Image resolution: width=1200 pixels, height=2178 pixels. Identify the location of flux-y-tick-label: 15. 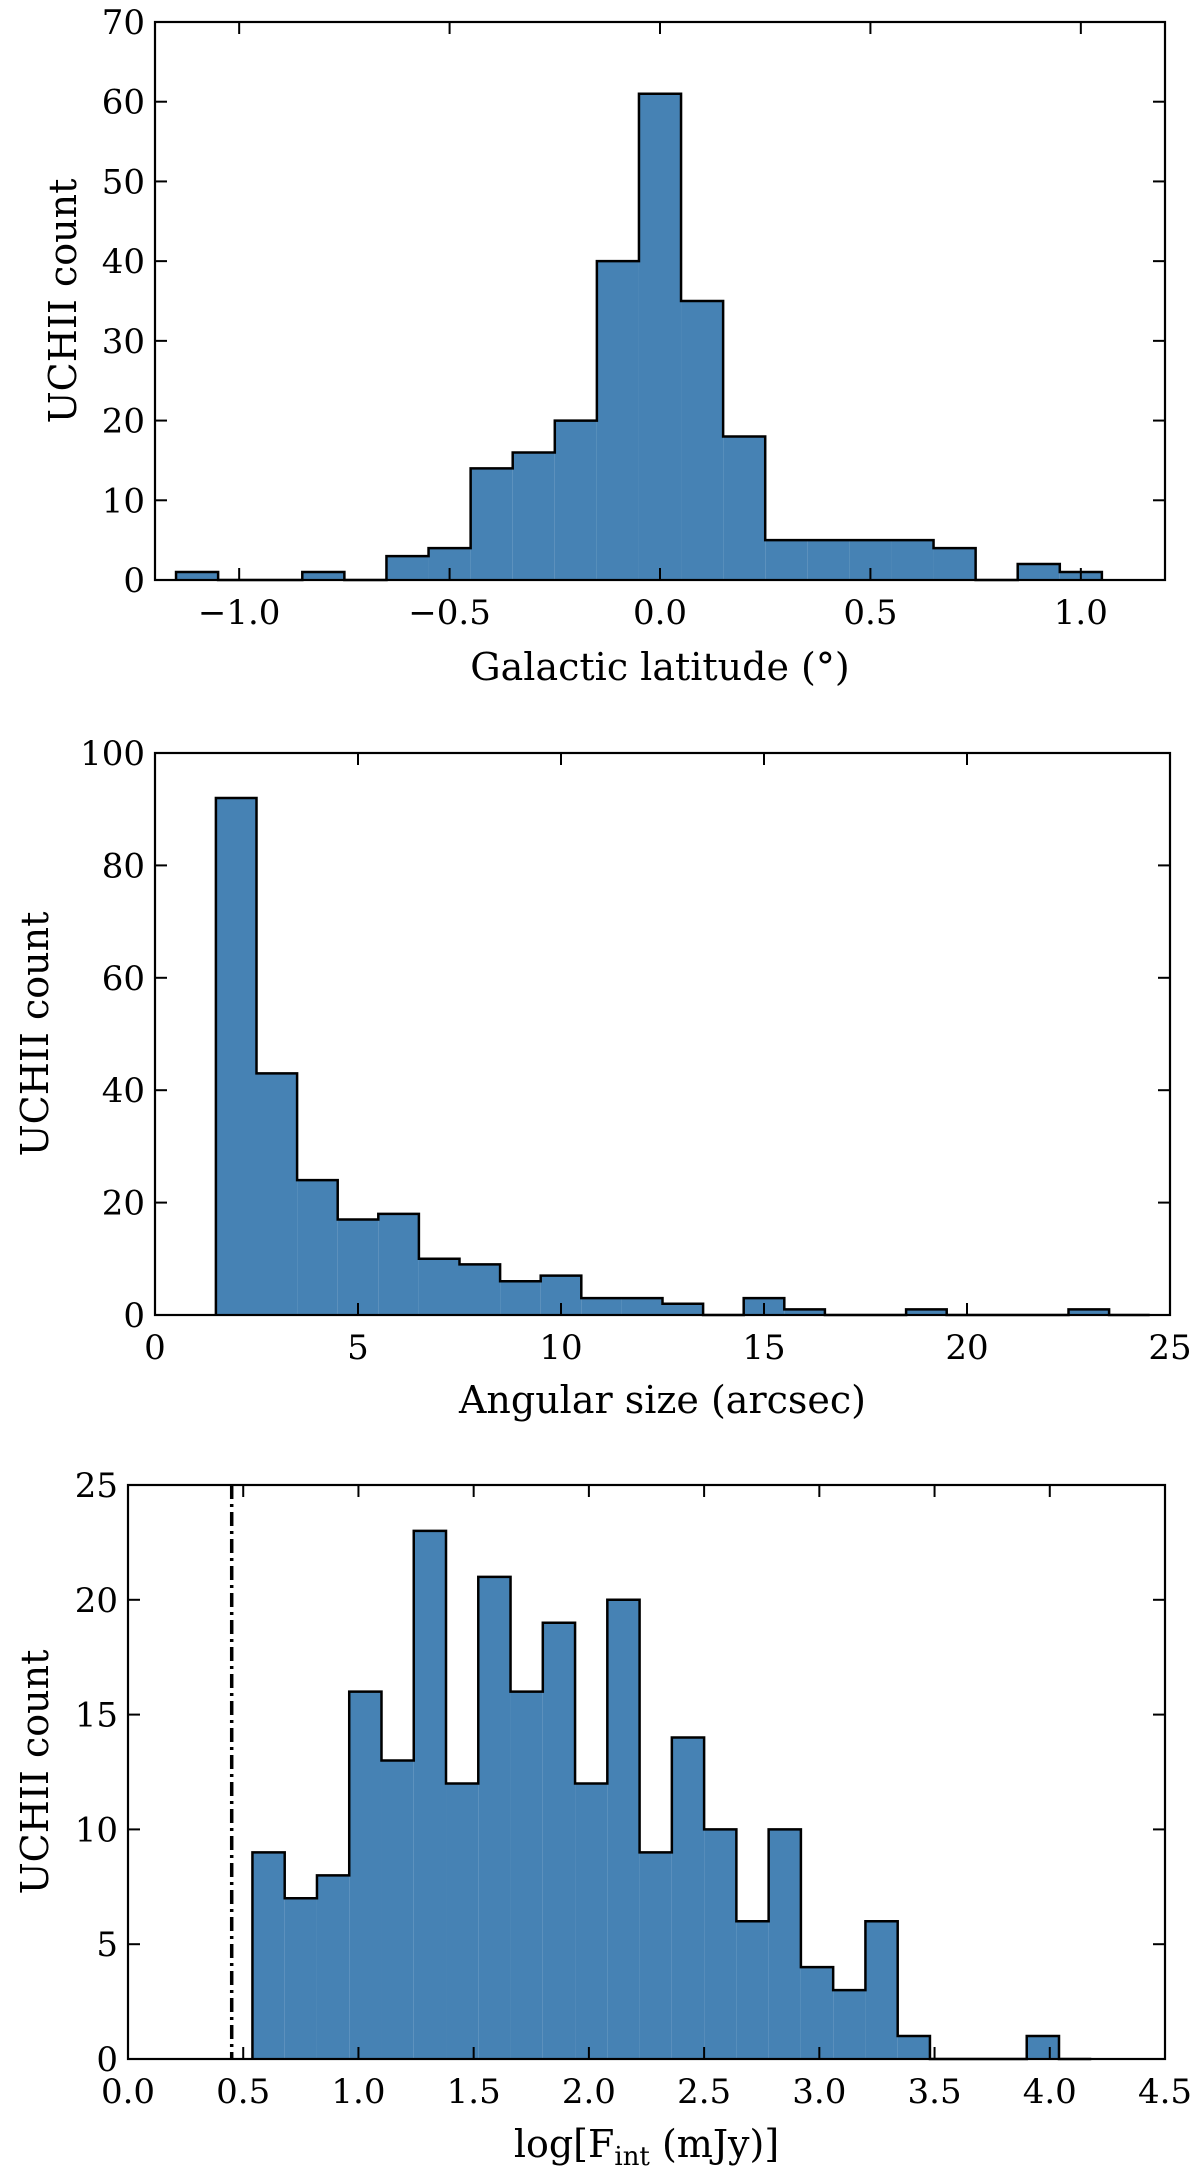
(96, 1716).